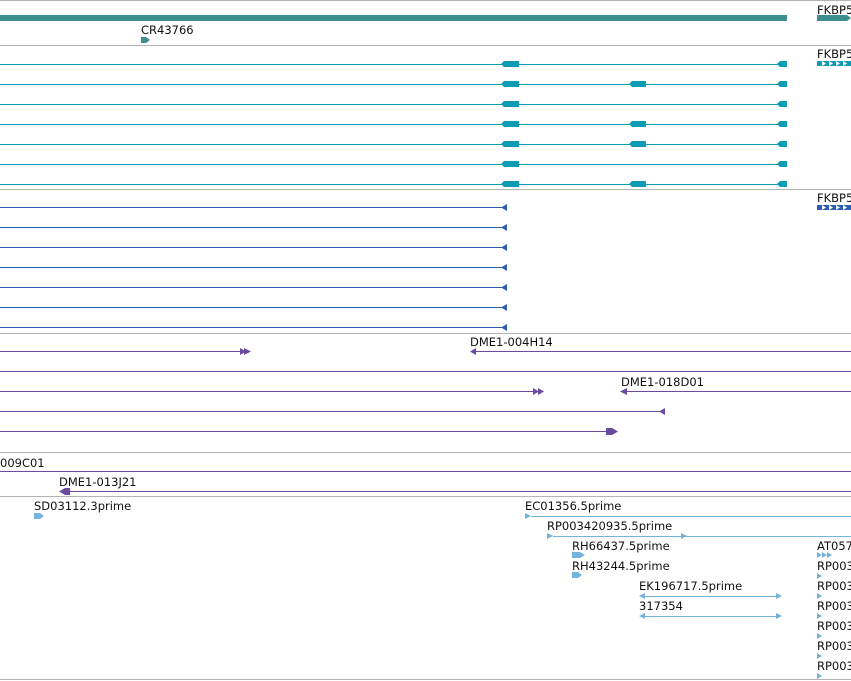 The width and height of the screenshot is (851, 681). Describe the element at coordinates (834, 10) in the screenshot. I see `gene-label-fkbp5: FKBP5` at that location.